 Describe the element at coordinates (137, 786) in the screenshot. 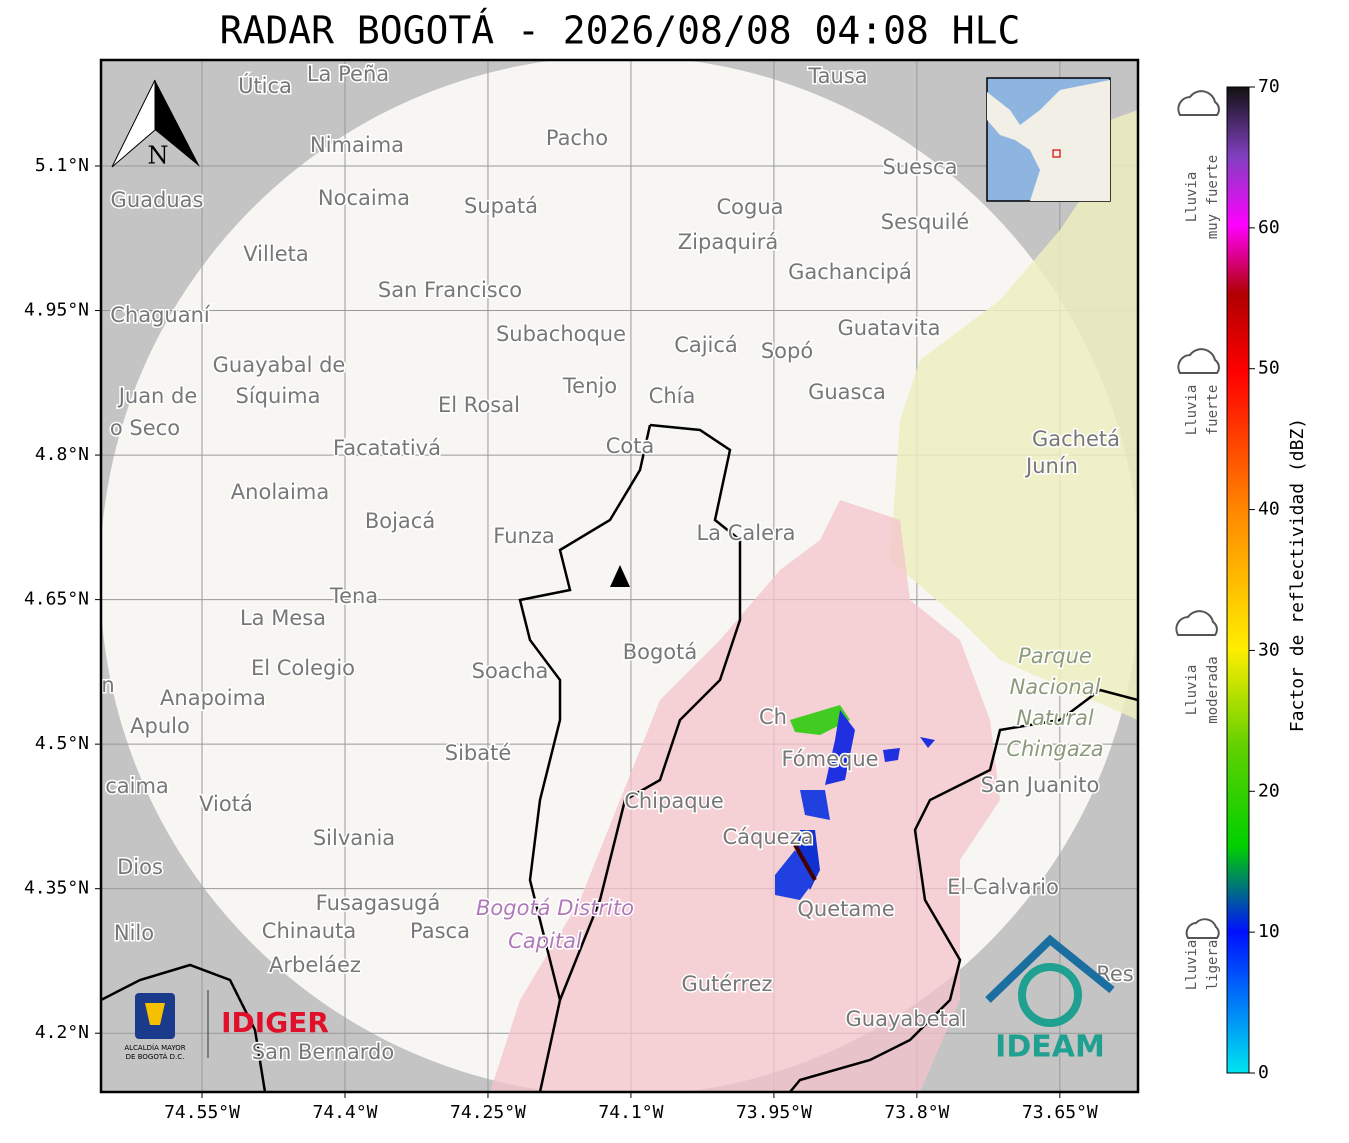

I see `place-label: caima` at that location.